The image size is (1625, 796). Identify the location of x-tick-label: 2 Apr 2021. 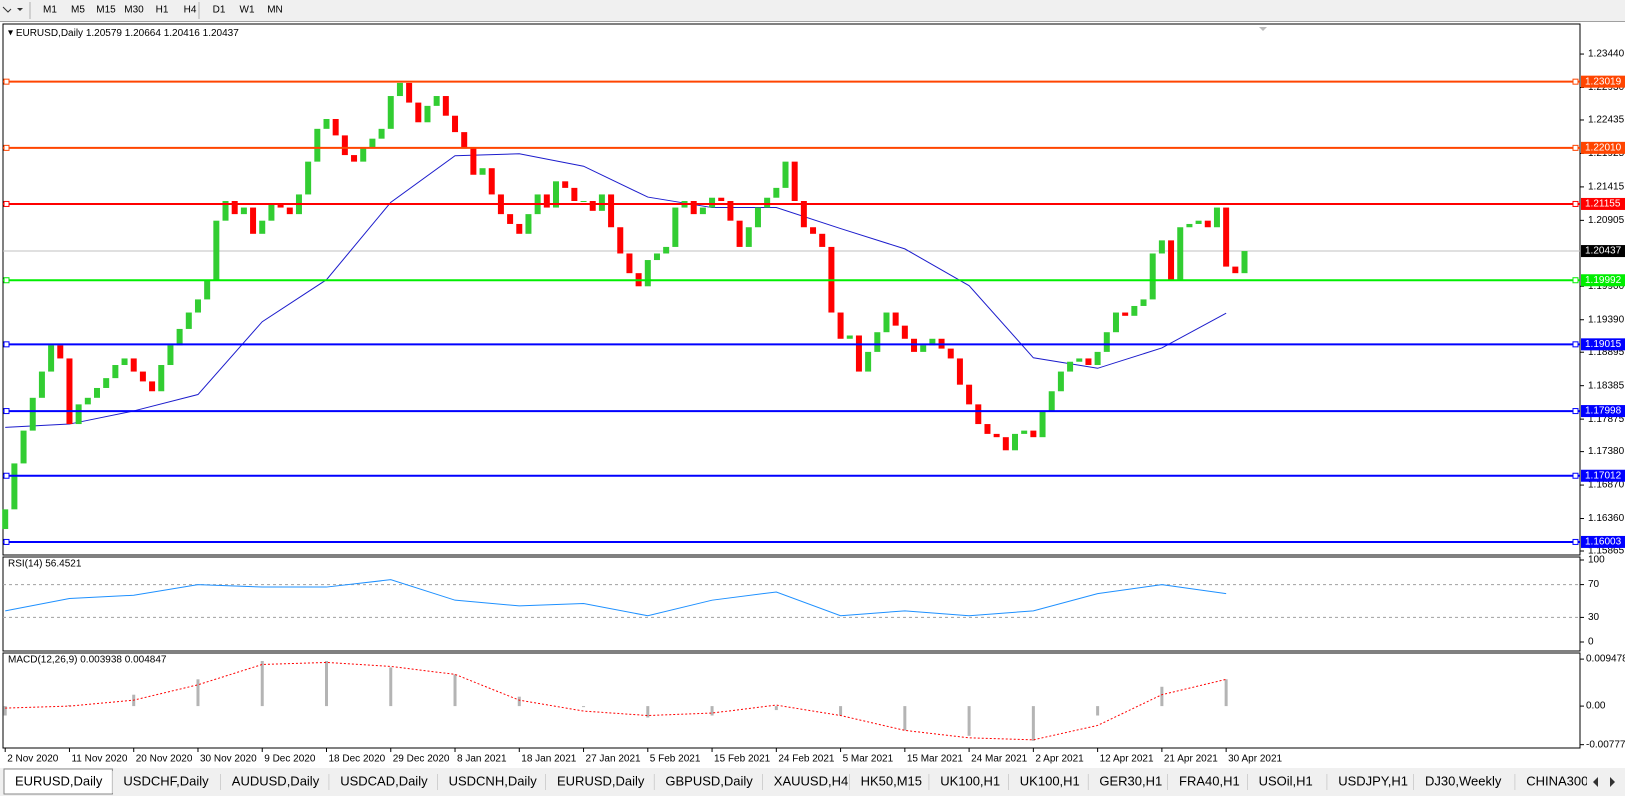
(1059, 759).